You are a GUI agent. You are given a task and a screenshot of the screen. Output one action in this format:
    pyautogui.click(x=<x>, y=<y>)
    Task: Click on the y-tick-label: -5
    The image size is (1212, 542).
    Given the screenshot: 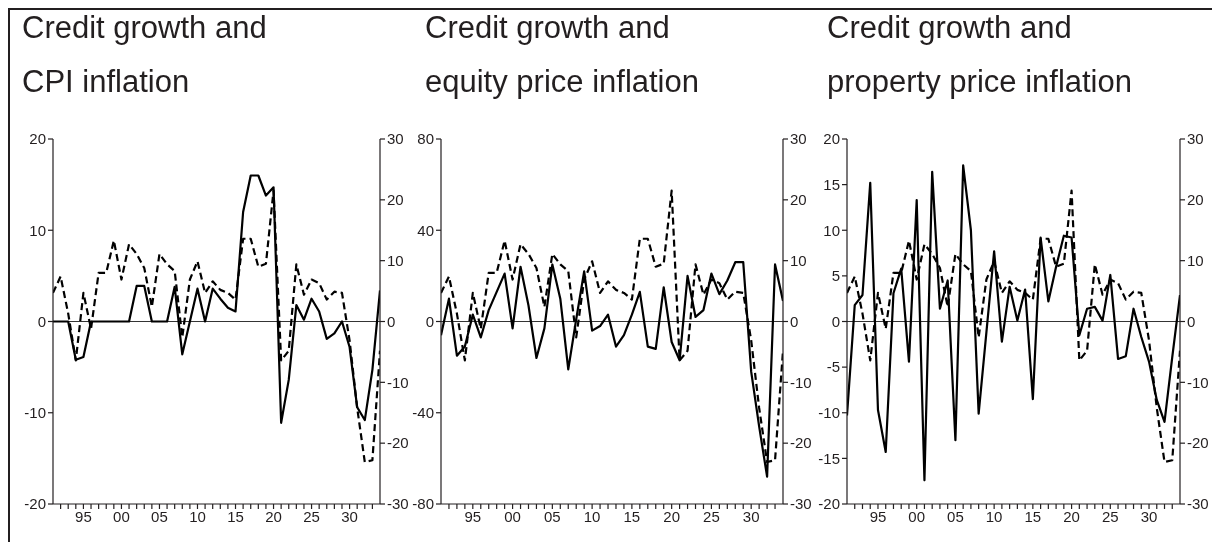 What is the action you would take?
    pyautogui.click(x=833, y=367)
    